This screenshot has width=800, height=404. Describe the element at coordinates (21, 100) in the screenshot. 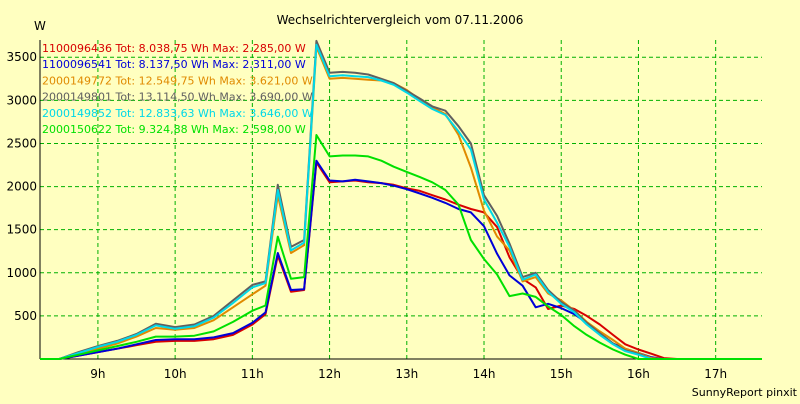

I see `y-tick-label: 3000` at that location.